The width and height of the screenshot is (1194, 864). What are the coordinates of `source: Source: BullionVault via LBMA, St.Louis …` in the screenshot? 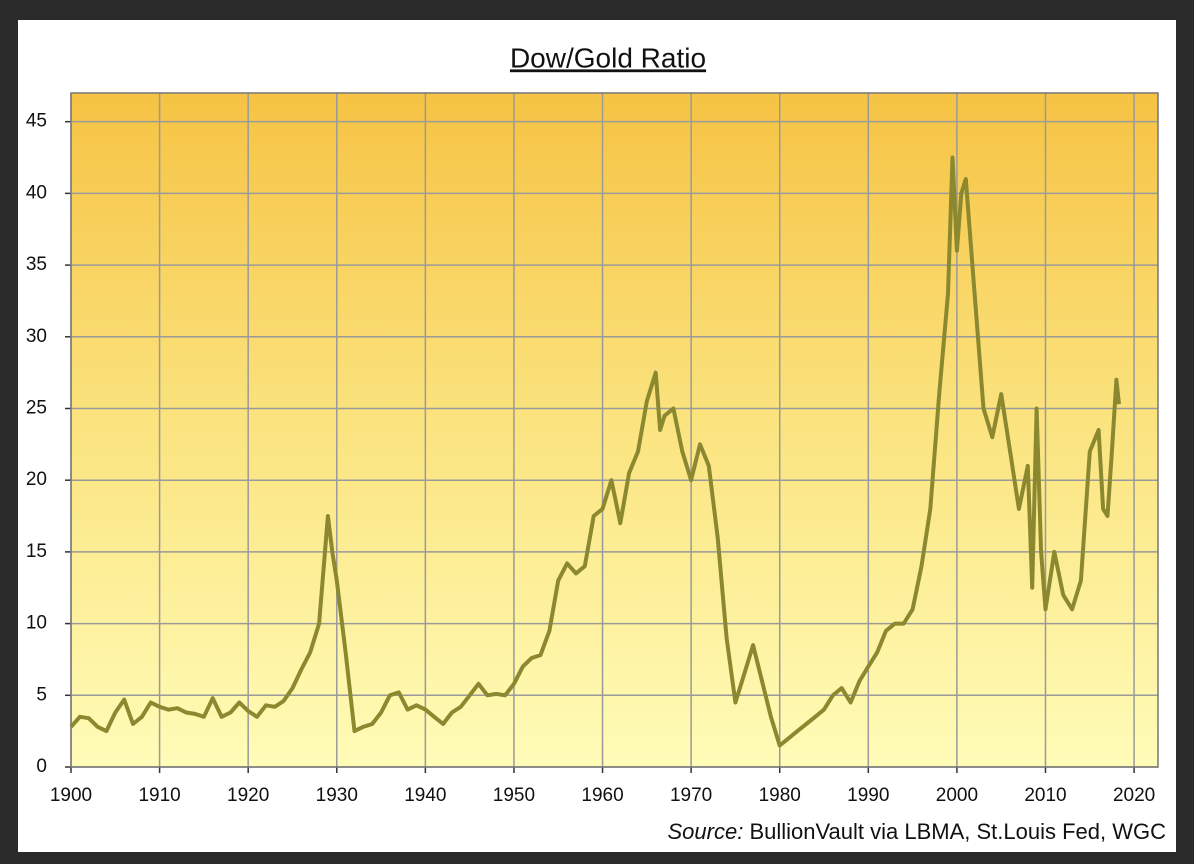 It's located at (917, 831).